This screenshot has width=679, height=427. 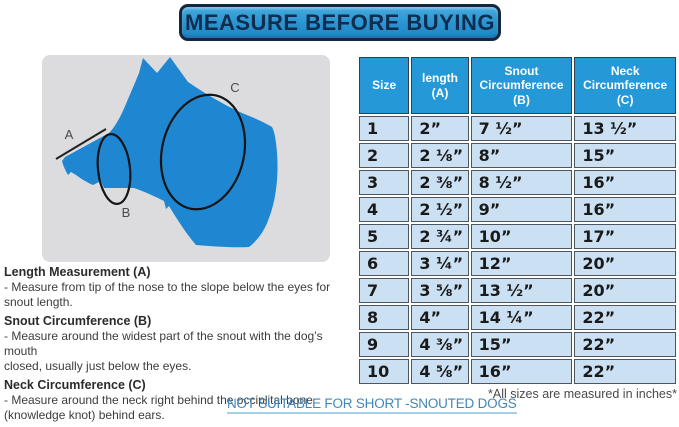 I want to click on snout-circumference-heading: Snout Circumference (B), so click(x=78, y=321).